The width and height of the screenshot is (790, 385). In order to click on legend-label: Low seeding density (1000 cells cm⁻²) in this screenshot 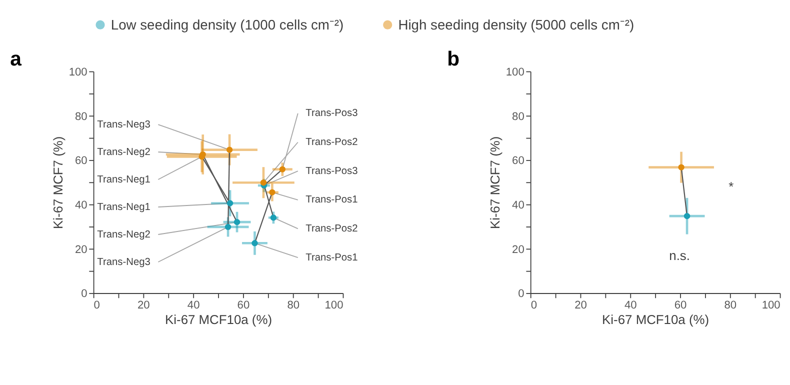, I will do `click(227, 24)`.